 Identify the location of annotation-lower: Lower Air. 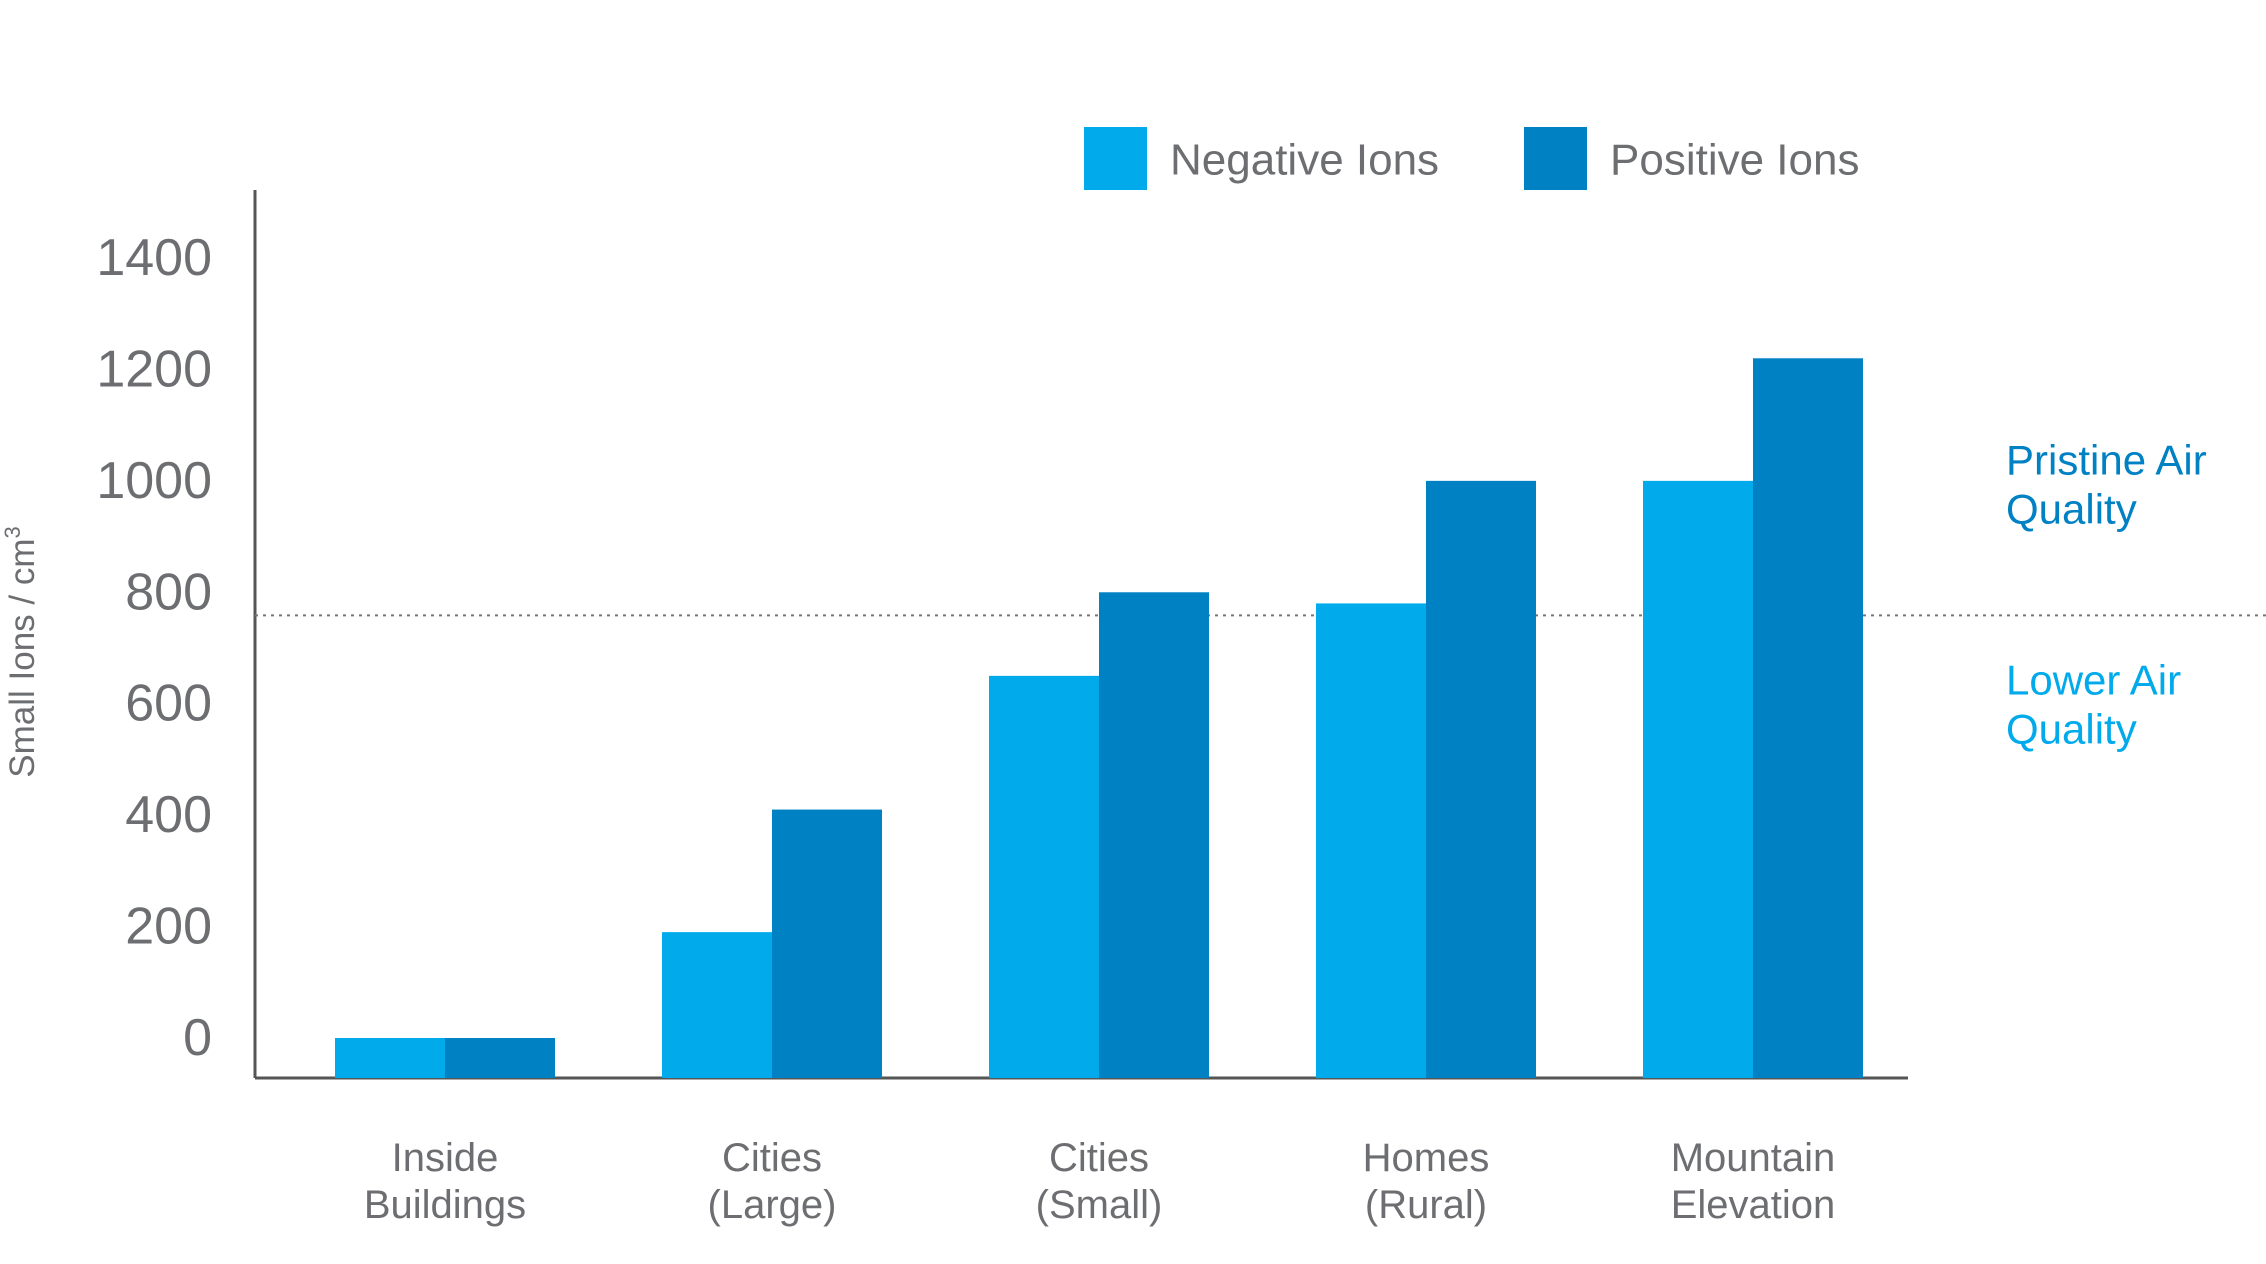
(2093, 680).